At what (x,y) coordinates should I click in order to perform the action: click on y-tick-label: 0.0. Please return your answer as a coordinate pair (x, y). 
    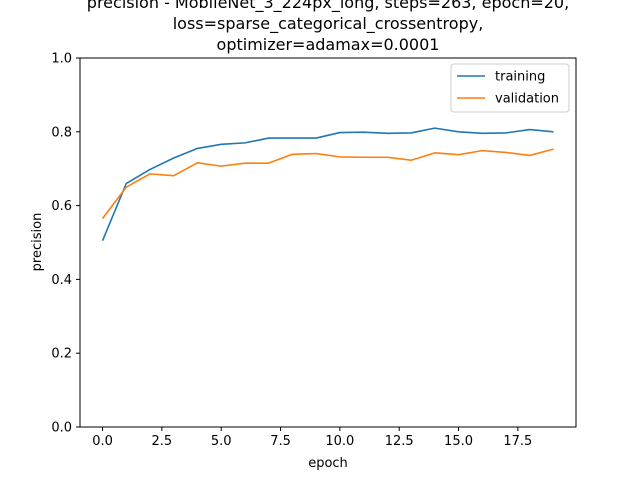
    Looking at the image, I should click on (61, 428).